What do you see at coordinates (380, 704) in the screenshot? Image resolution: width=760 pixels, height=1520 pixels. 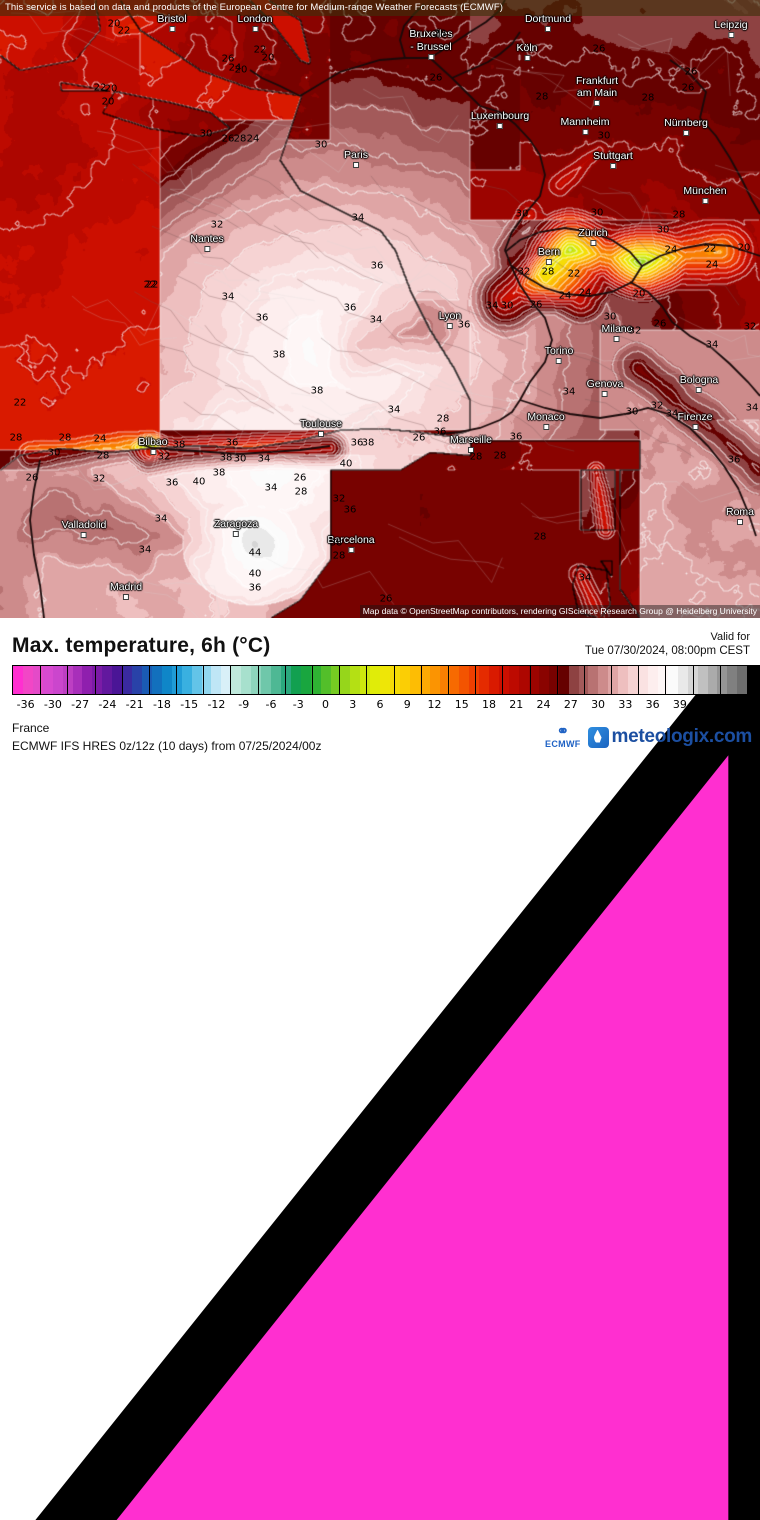 I see `color-scale-tick-label: 6` at bounding box center [380, 704].